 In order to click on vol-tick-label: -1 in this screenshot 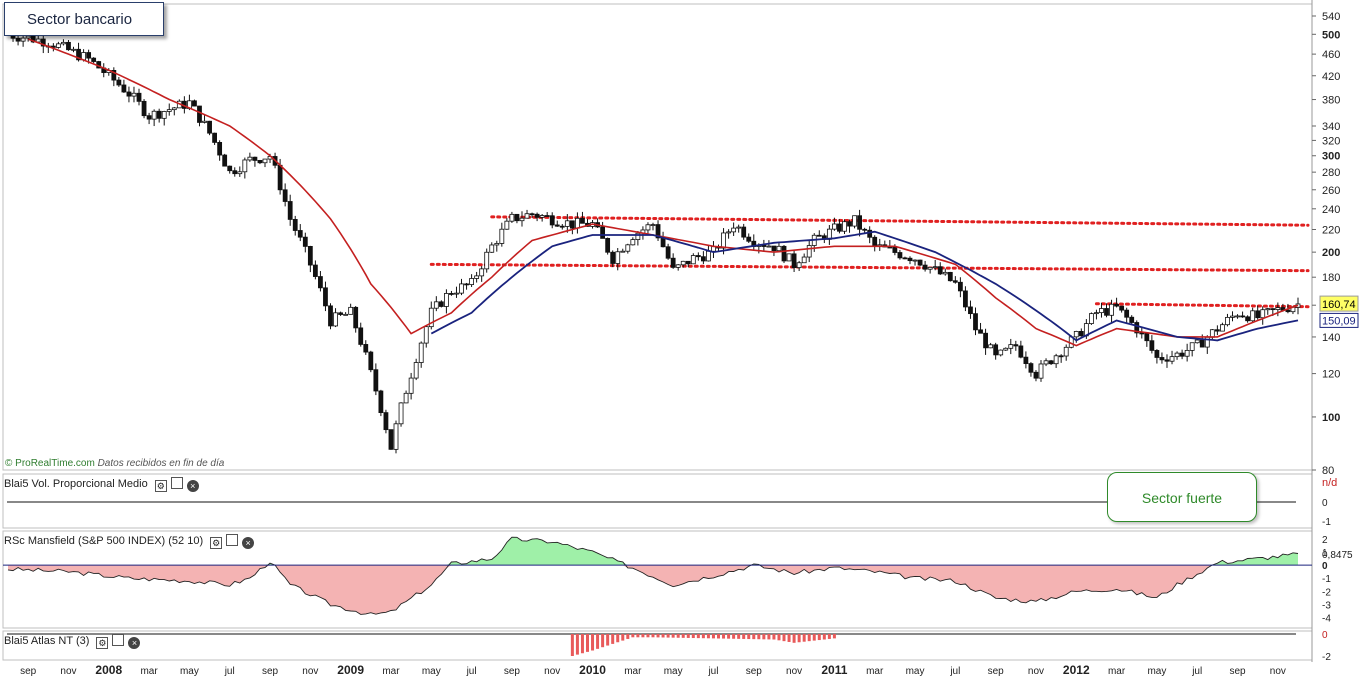, I will do `click(1326, 522)`.